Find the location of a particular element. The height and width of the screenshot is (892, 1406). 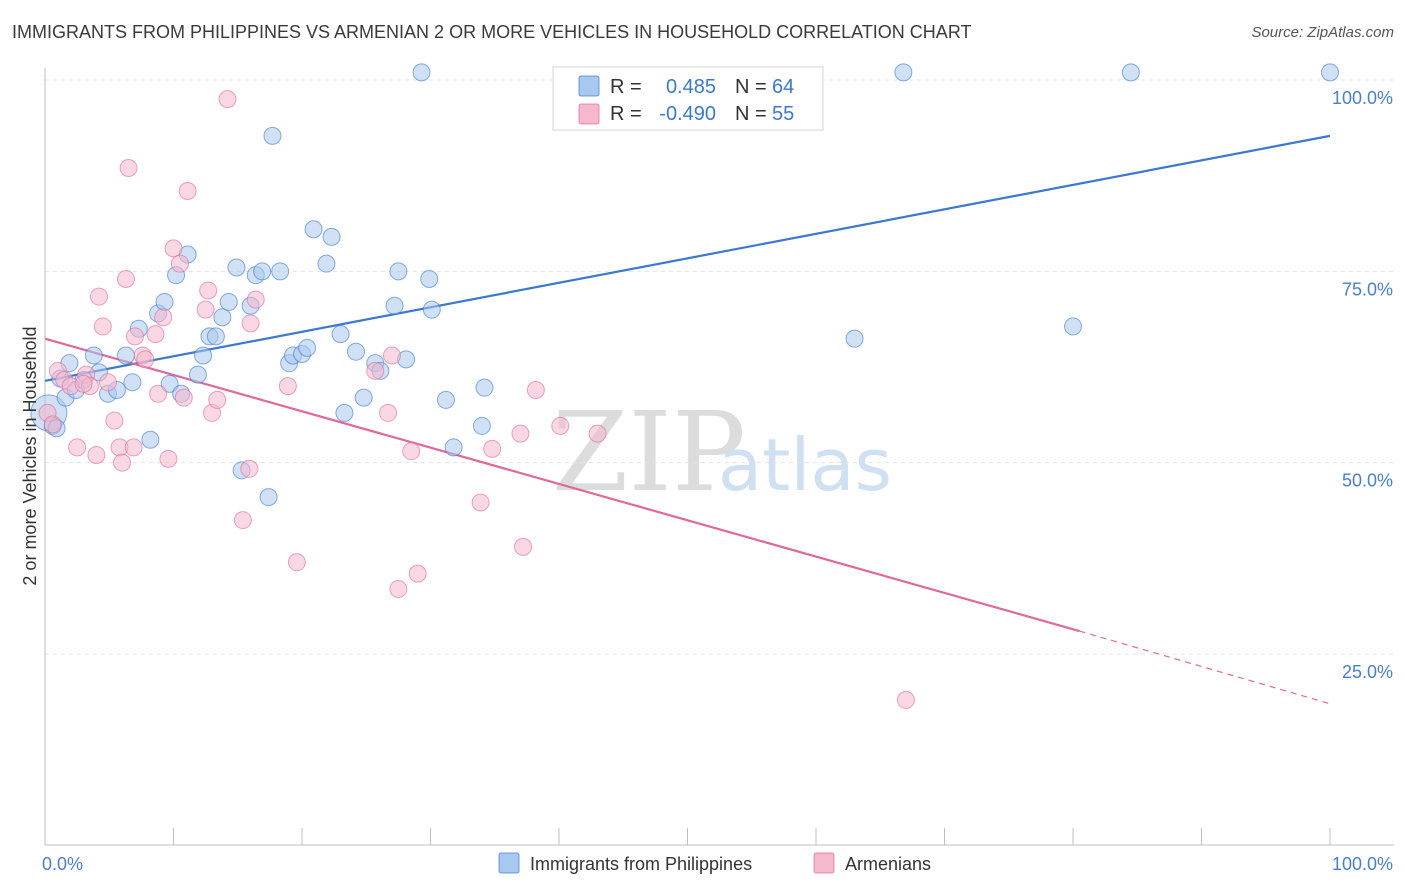

series-legend: Immigrants from Philippines Armenians is located at coordinates (714, 863).